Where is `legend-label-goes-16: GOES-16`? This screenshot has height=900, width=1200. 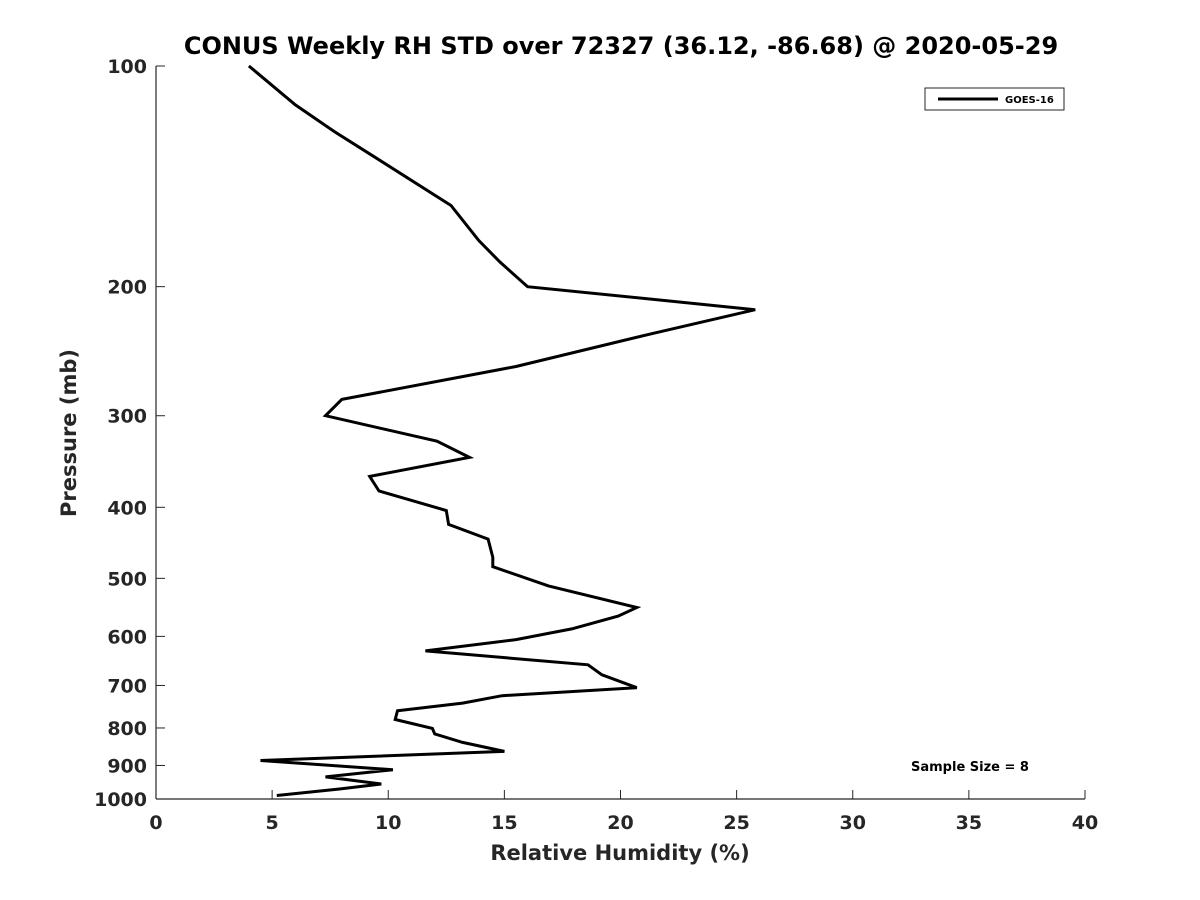
legend-label-goes-16: GOES-16 is located at coordinates (1029, 100).